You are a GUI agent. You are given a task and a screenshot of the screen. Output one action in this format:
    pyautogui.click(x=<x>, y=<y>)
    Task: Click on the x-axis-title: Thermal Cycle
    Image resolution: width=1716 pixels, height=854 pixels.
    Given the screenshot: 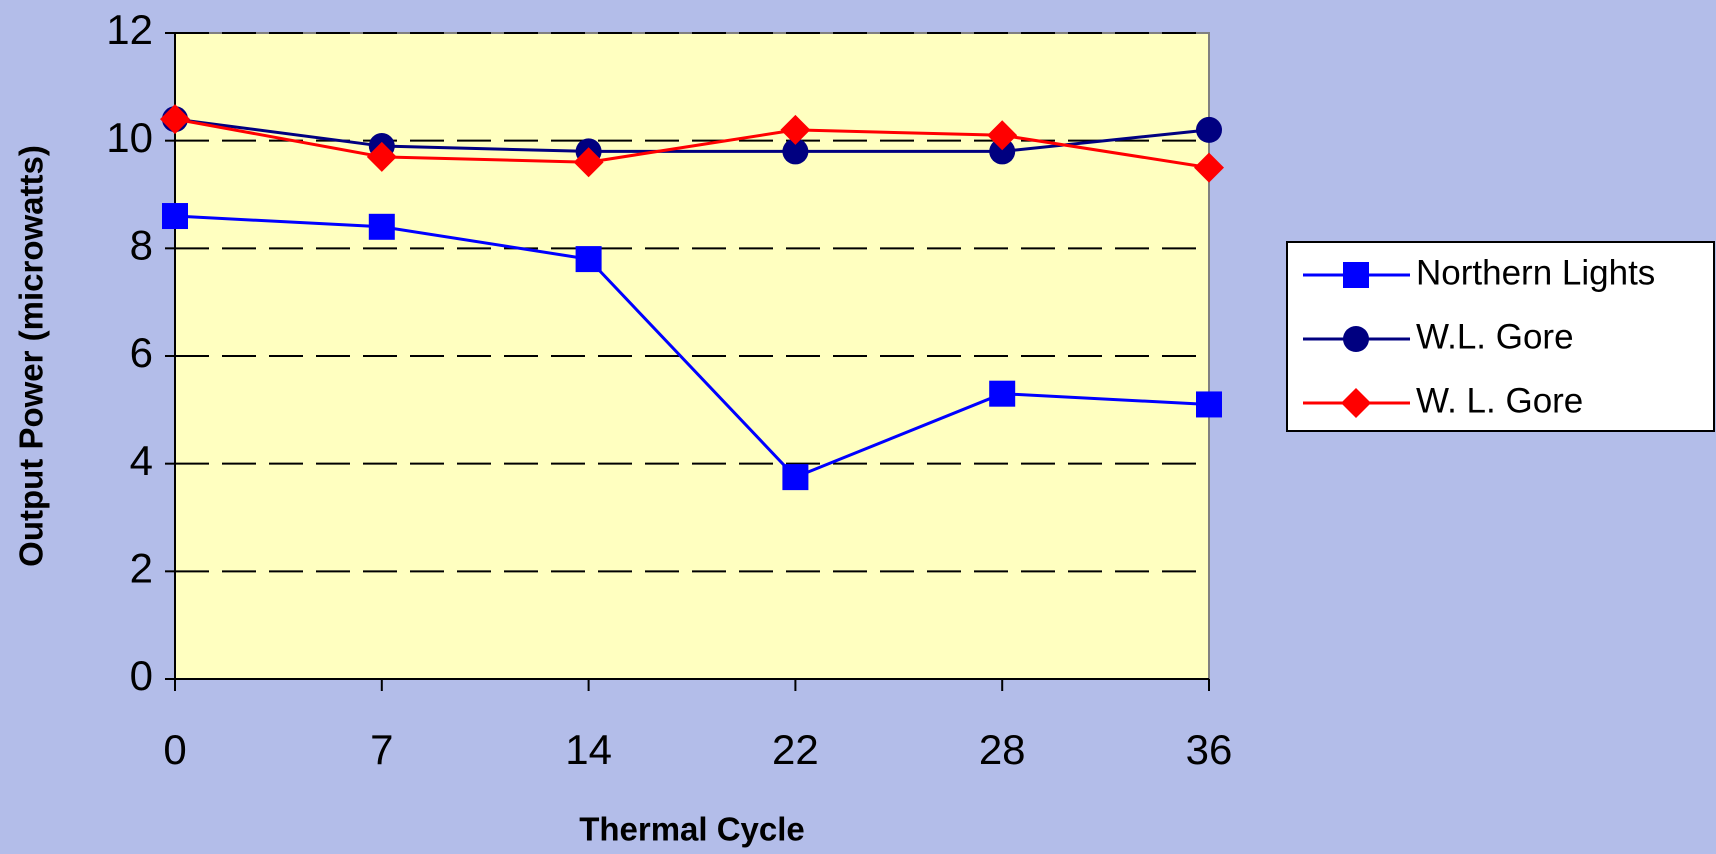 What is the action you would take?
    pyautogui.click(x=692, y=829)
    